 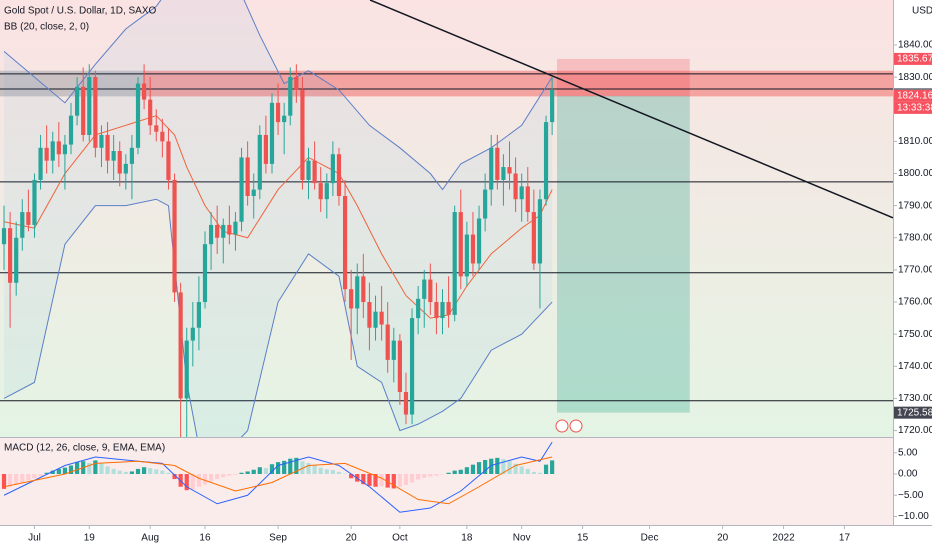 What do you see at coordinates (914, 96) in the screenshot?
I see `price-label: 1824.16` at bounding box center [914, 96].